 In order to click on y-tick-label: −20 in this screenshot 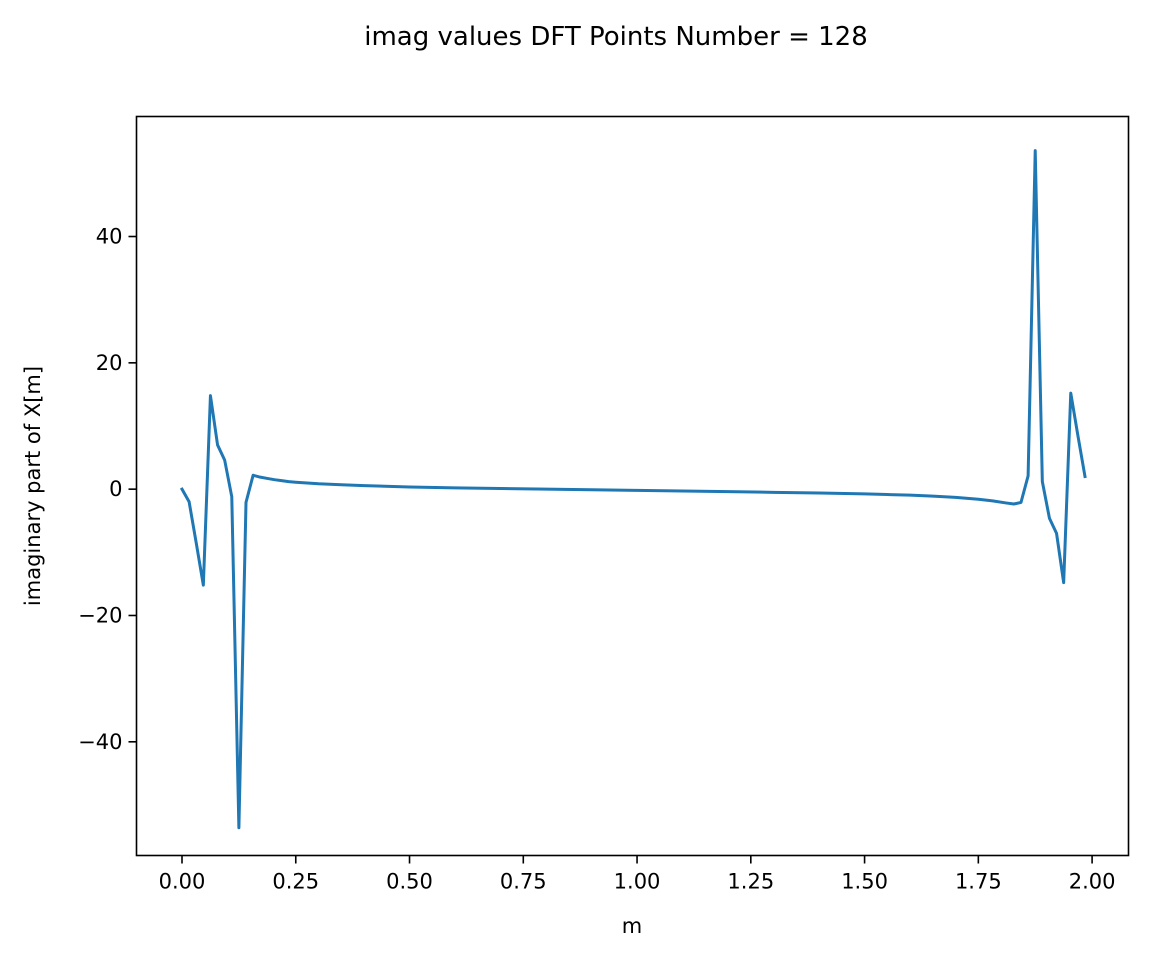, I will do `click(100, 615)`.